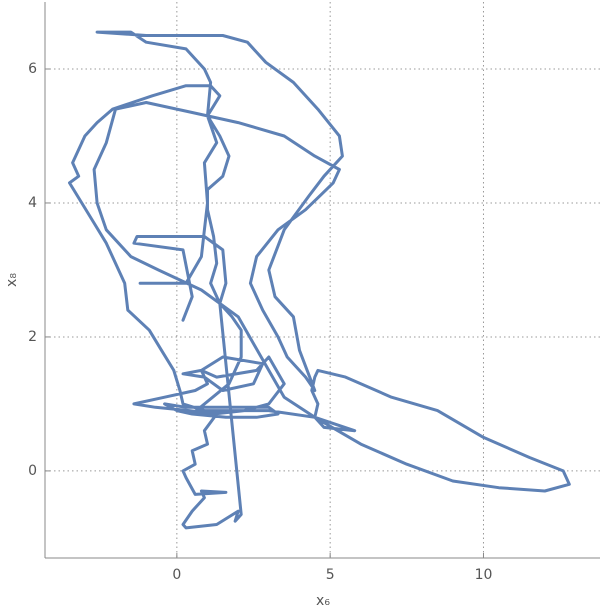  Describe the element at coordinates (12, 280) in the screenshot. I see `y-axis-label: x₈` at that location.